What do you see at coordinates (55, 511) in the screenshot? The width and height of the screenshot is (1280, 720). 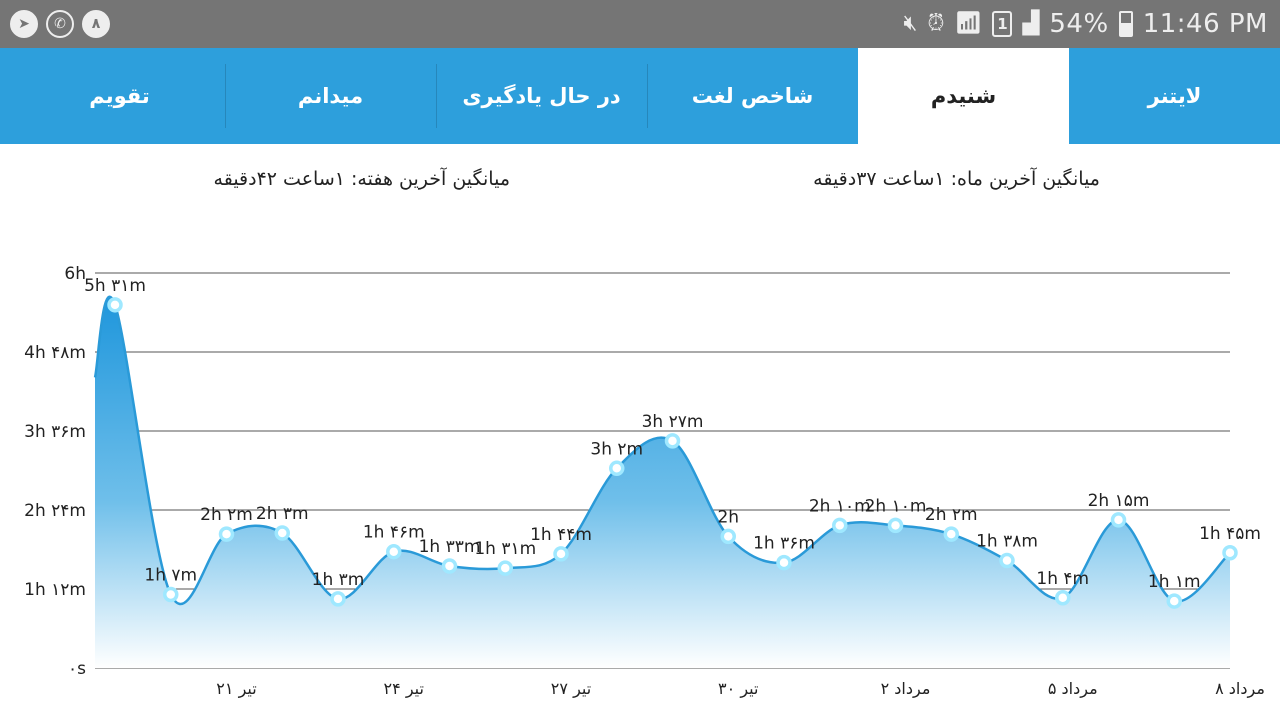 I see `y-tick-label: 2h ۲۴m` at bounding box center [55, 511].